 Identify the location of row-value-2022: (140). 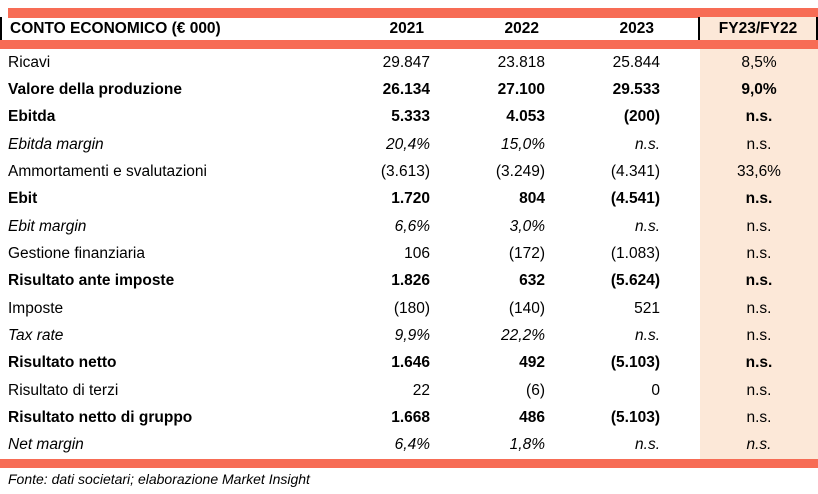
(526, 308).